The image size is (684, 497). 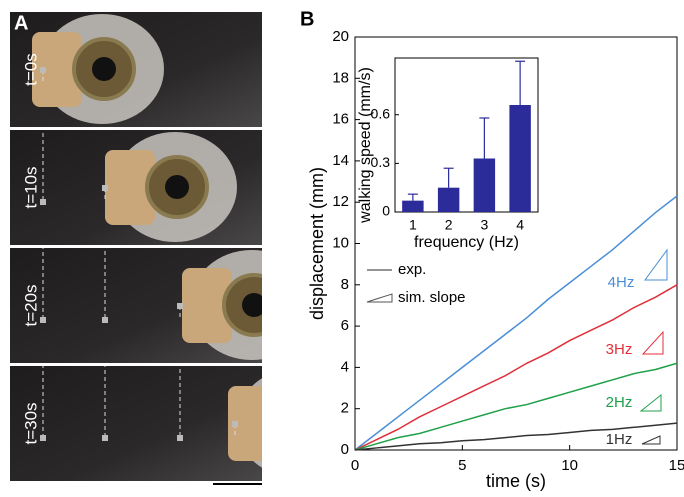 What do you see at coordinates (21, 23) in the screenshot?
I see `panel-label: A` at bounding box center [21, 23].